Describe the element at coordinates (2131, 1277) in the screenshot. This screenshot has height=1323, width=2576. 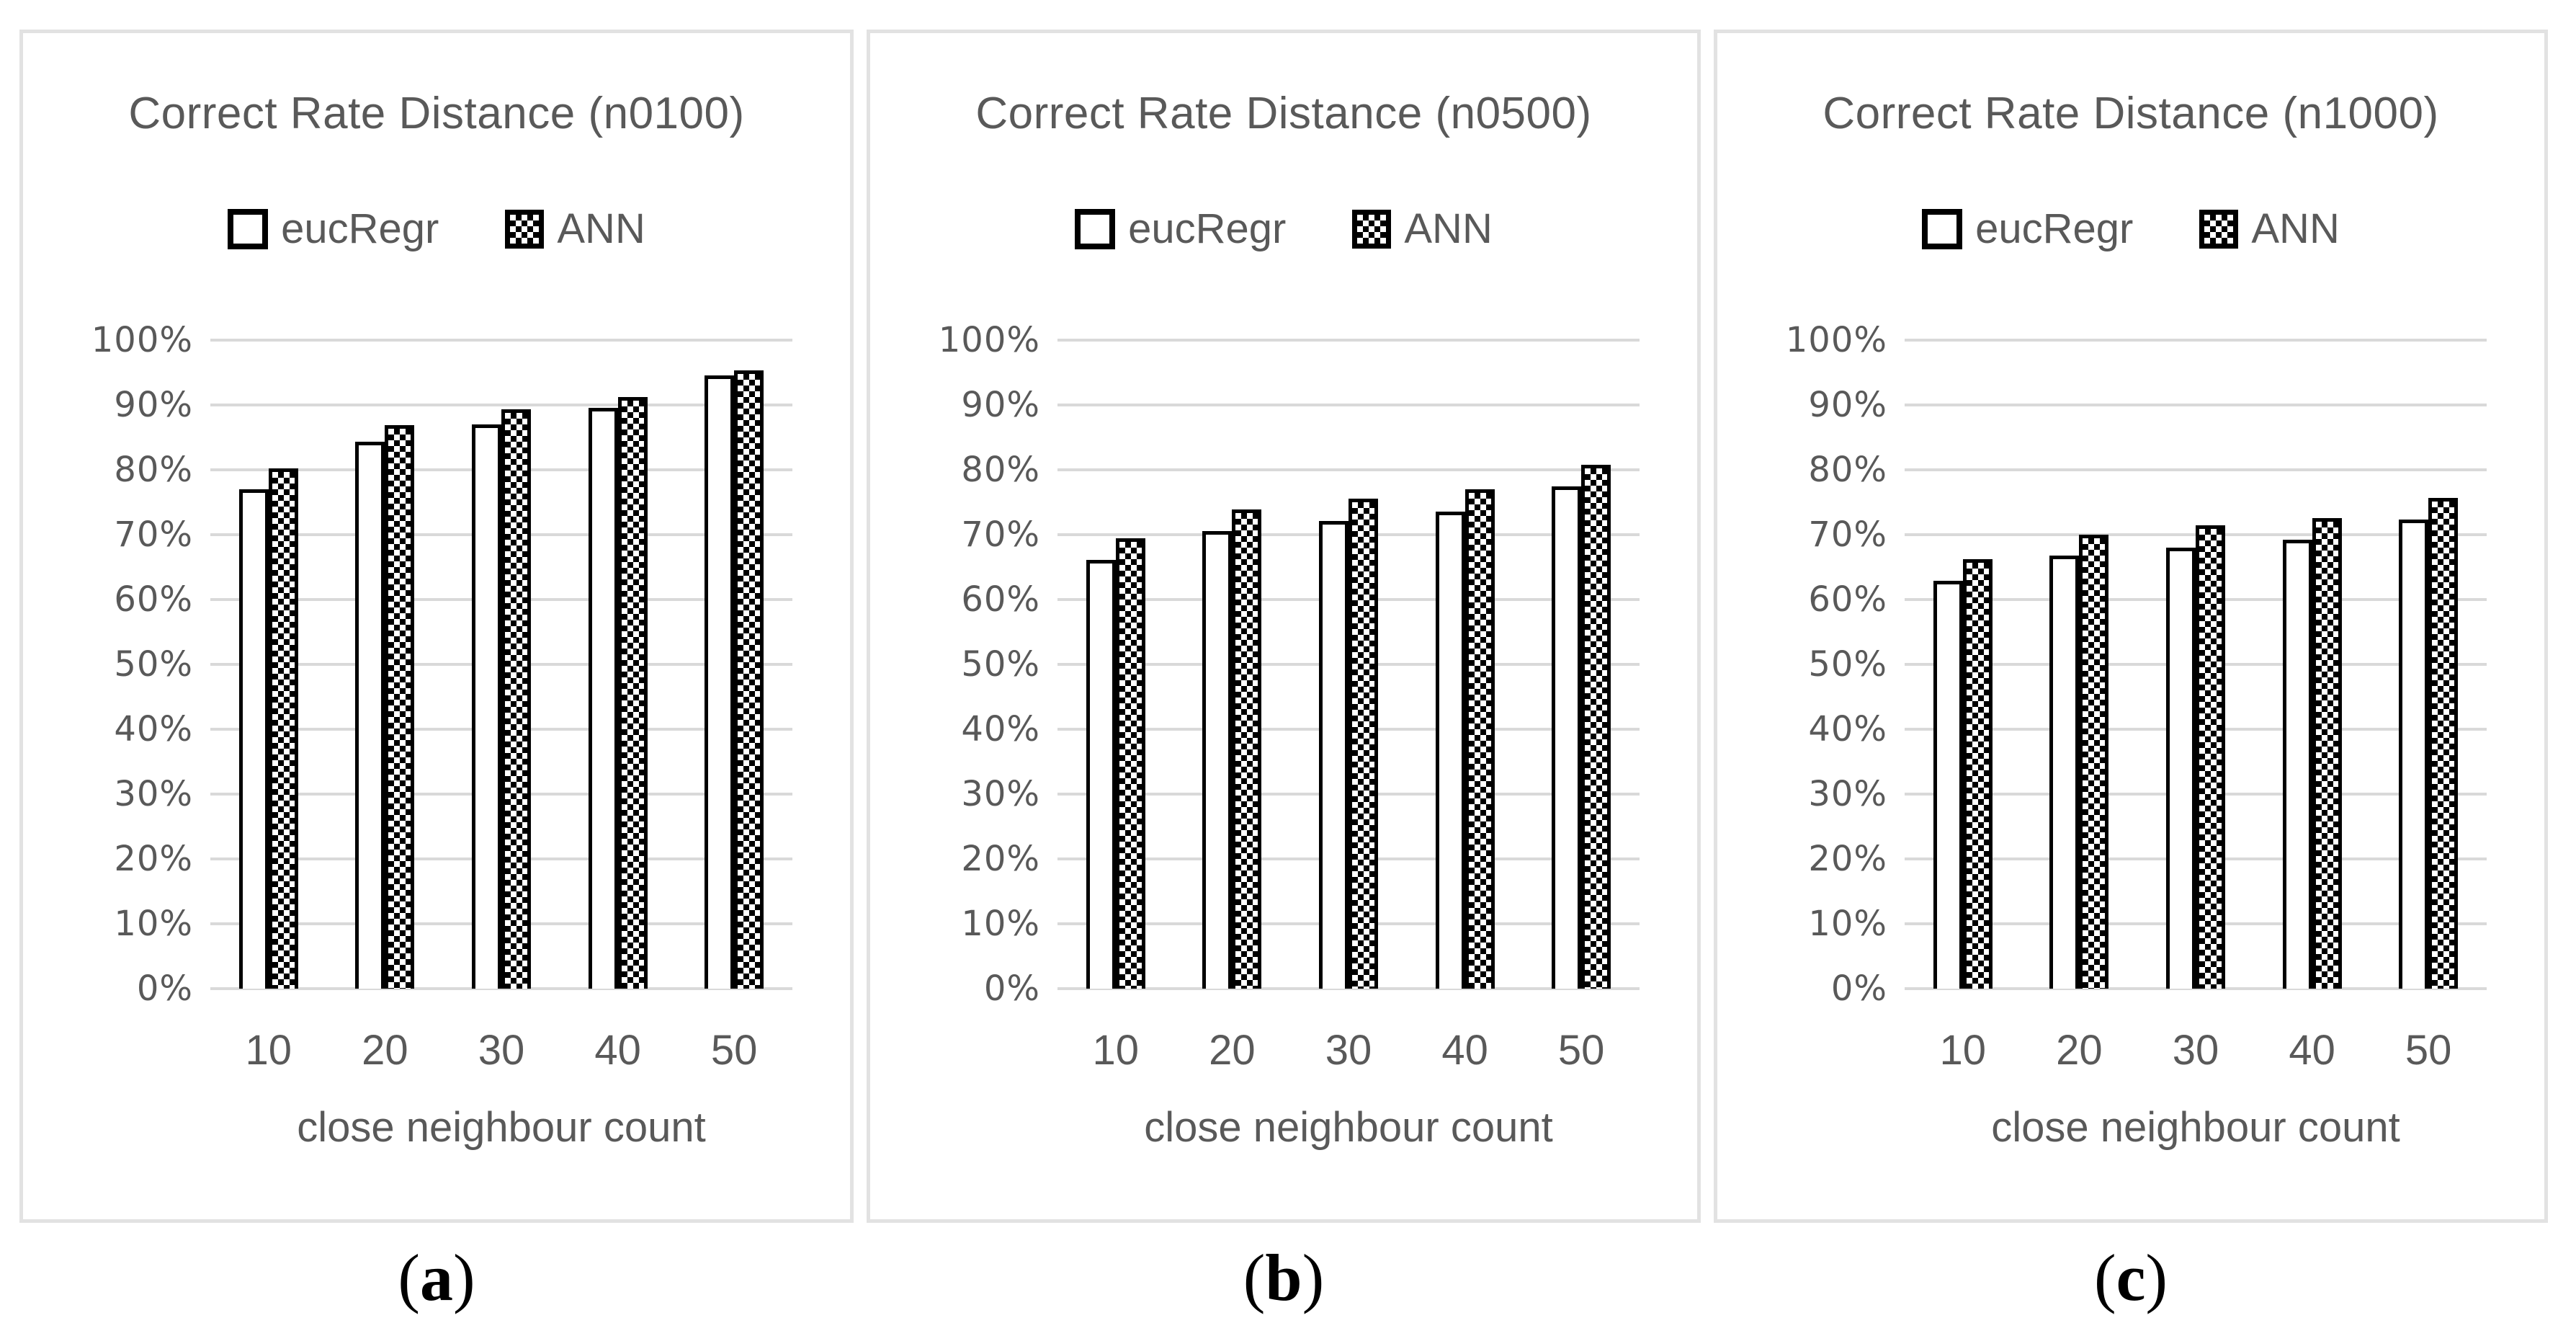
I see `subfigure-caption-c: (c)` at that location.